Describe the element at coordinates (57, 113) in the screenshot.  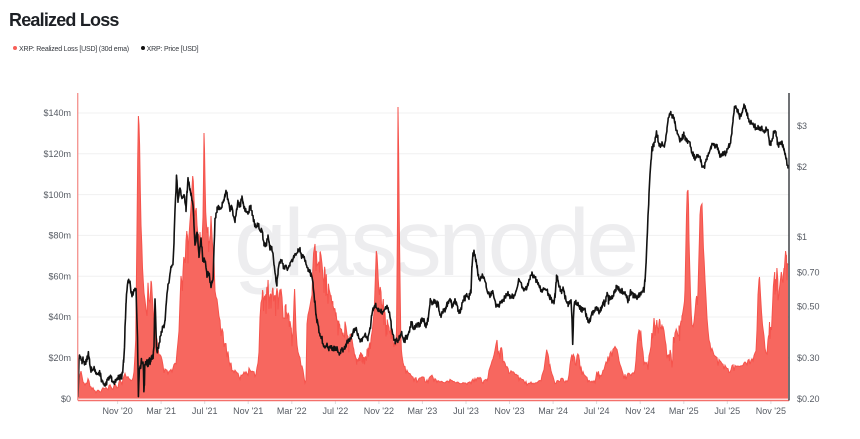
I see `svg-text: $140m` at that location.